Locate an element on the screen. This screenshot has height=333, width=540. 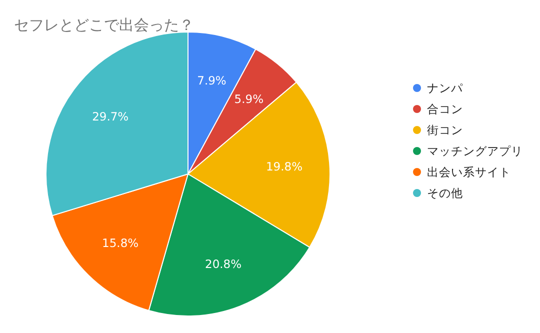
legend-label: 合コン is located at coordinates (445, 109).